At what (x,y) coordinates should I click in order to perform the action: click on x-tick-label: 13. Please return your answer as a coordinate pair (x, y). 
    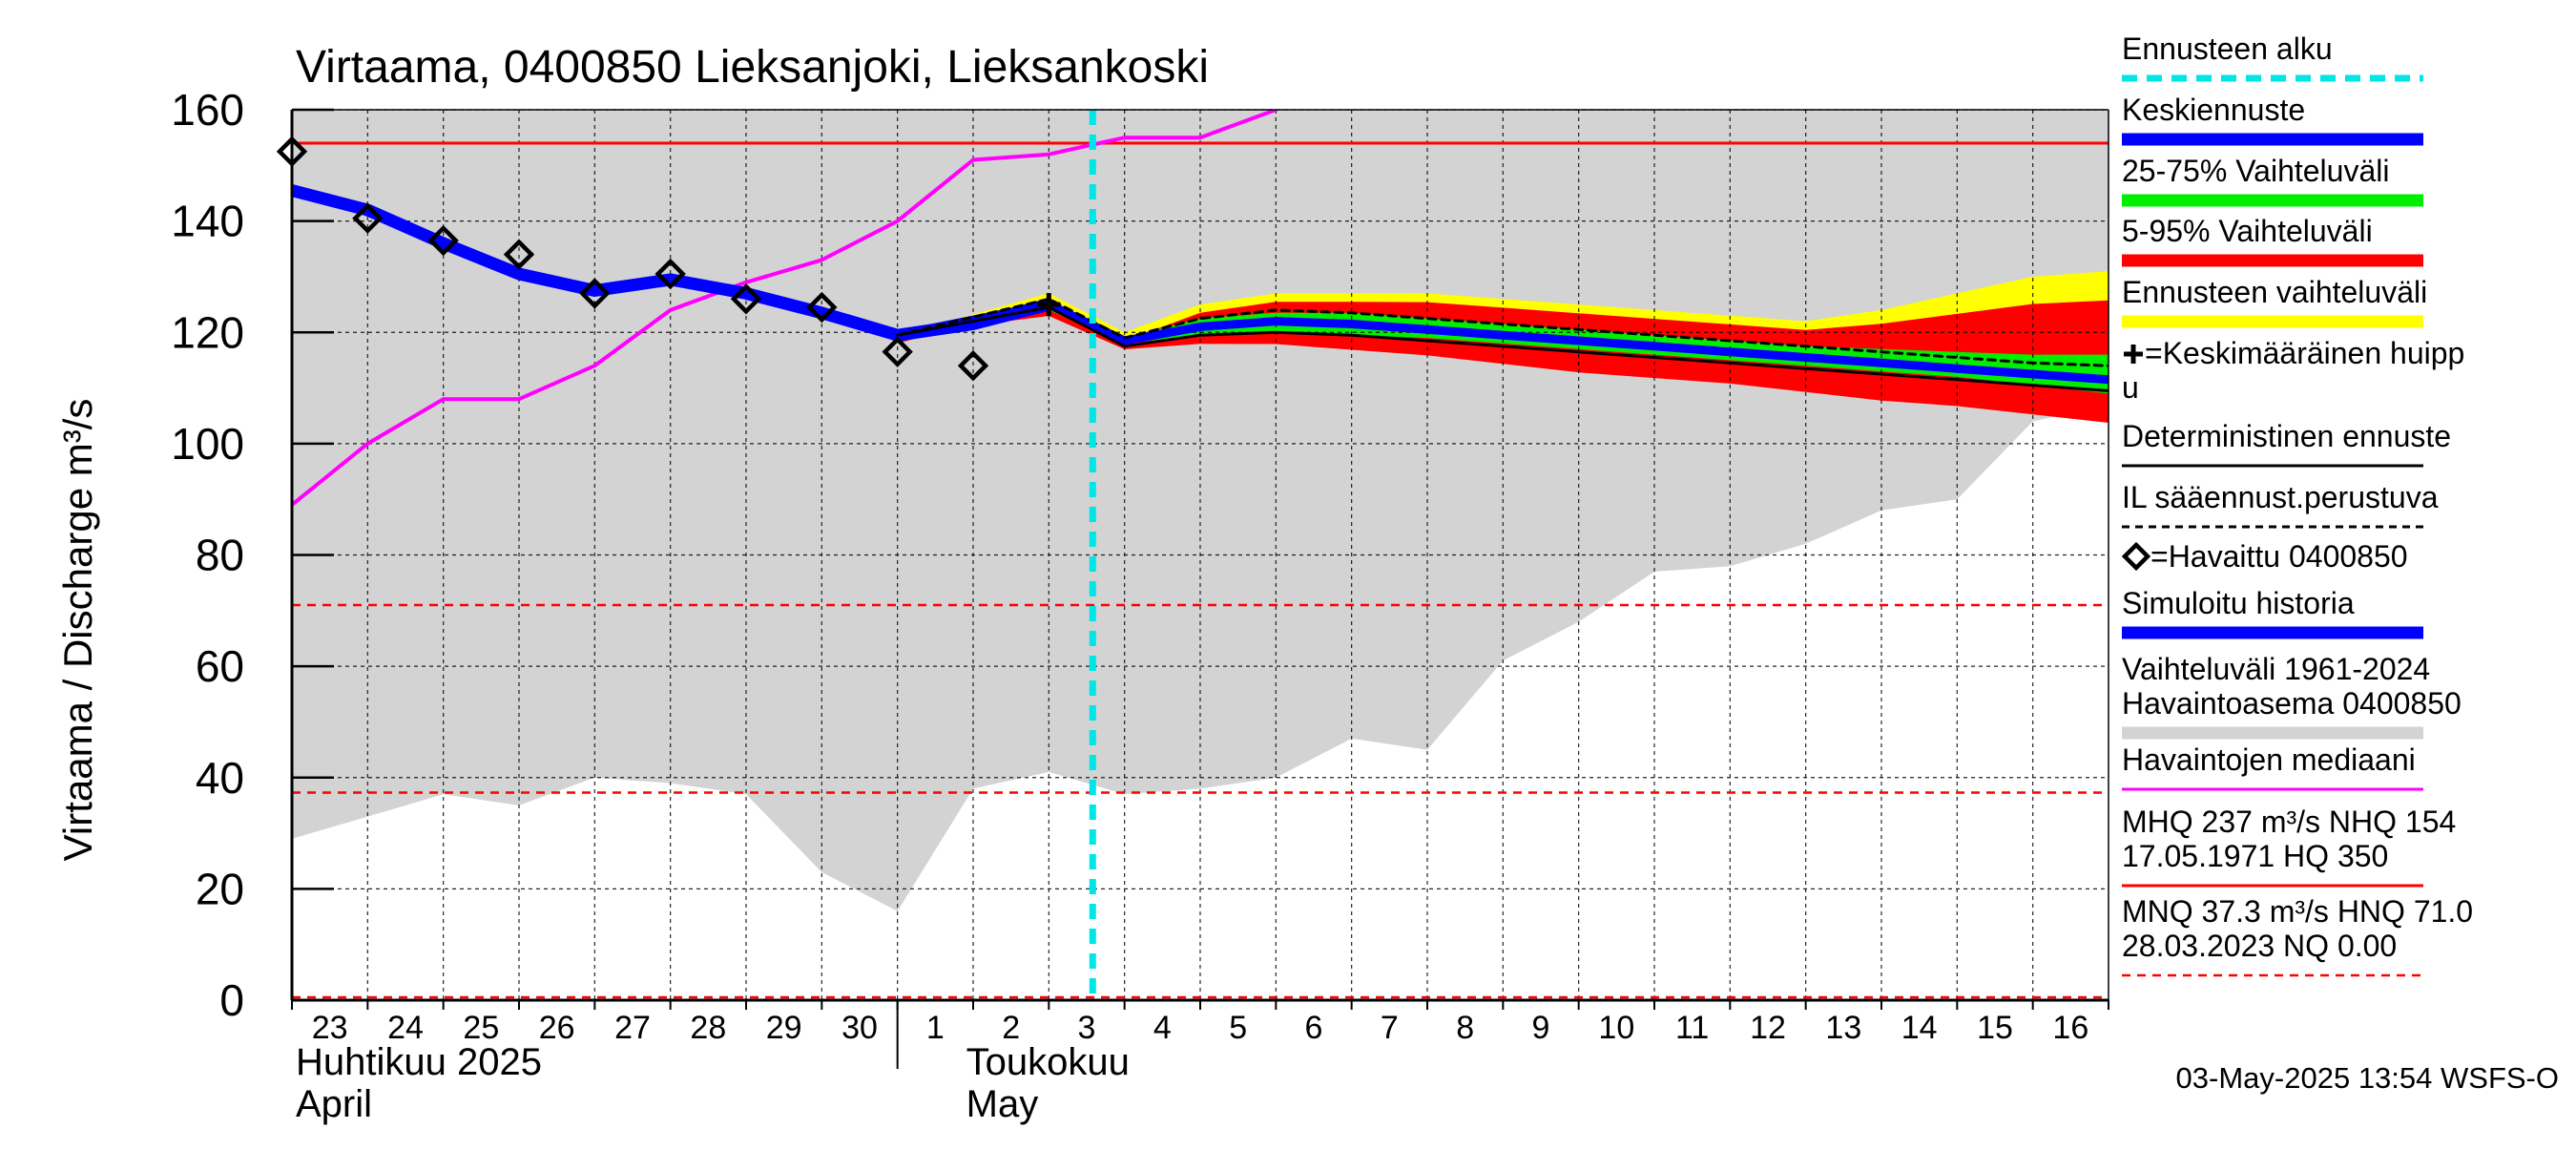
    Looking at the image, I should click on (1843, 1028).